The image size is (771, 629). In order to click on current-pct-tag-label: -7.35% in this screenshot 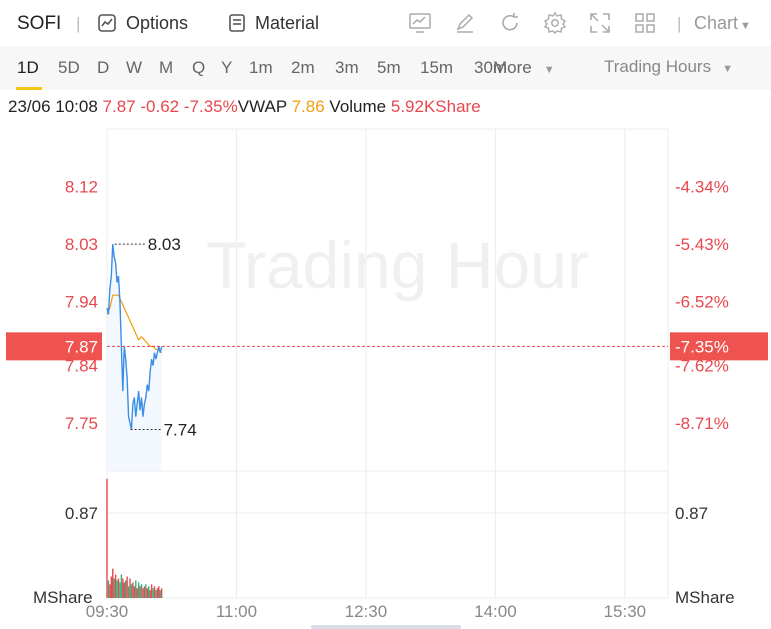, I will do `click(702, 346)`.